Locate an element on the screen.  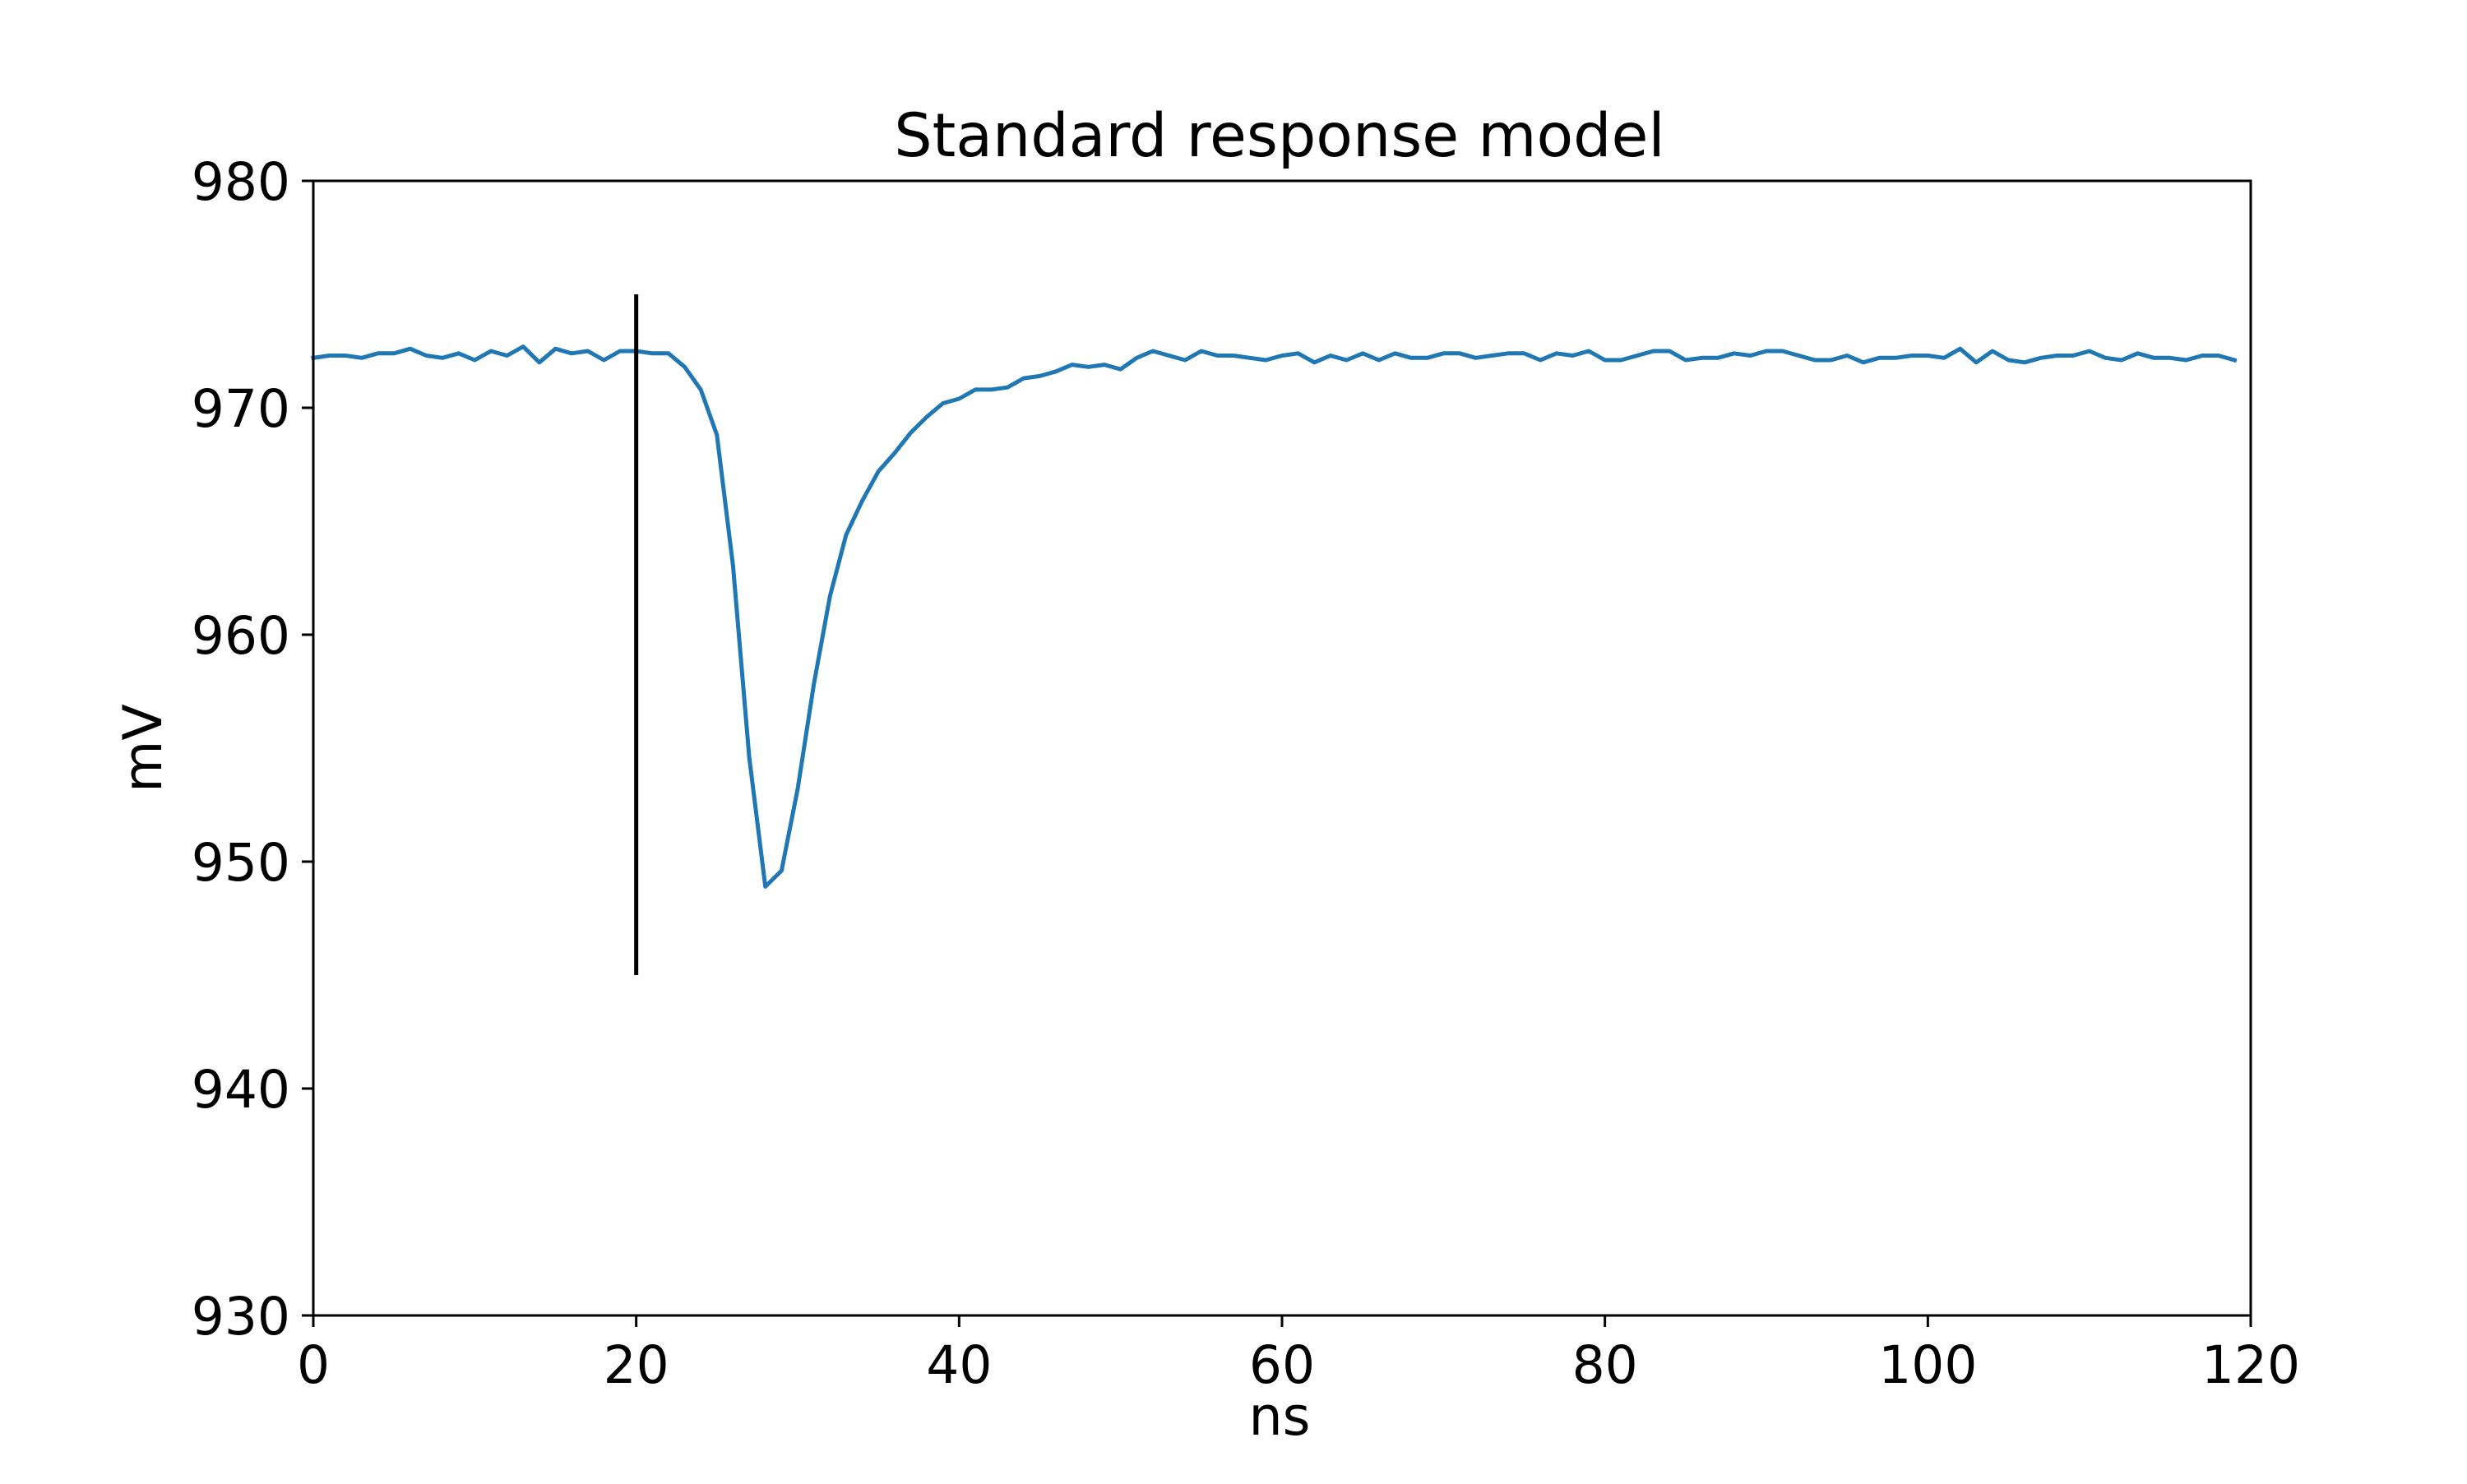
chart-title: Standard response model is located at coordinates (1279, 136).